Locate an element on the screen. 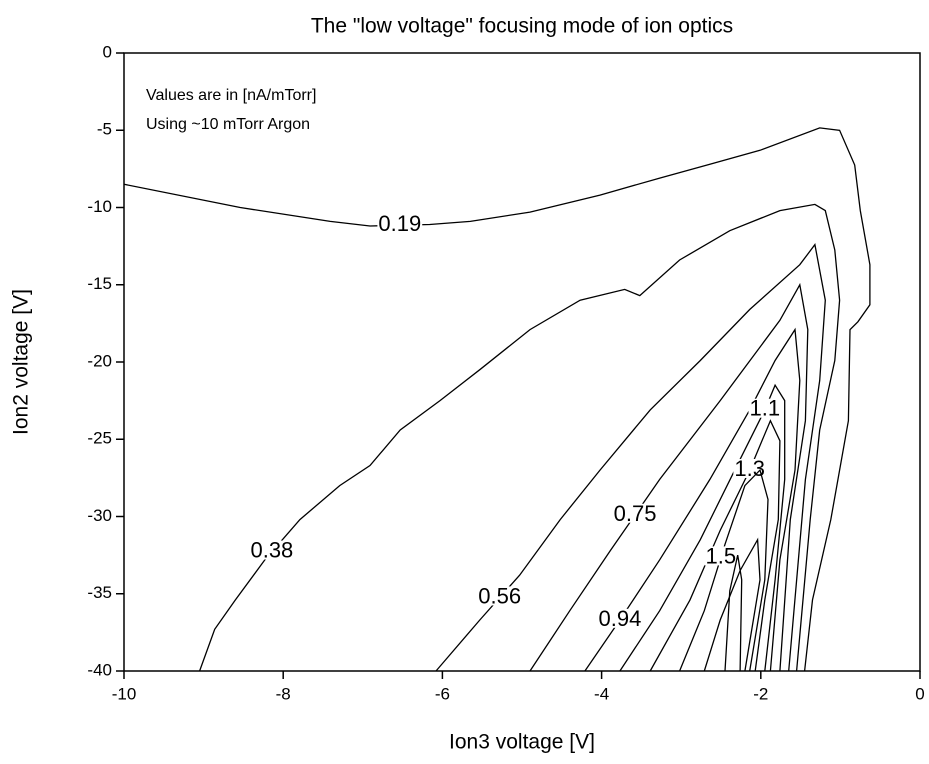 The width and height of the screenshot is (929, 764). contour-label: 0.19 is located at coordinates (399, 223).